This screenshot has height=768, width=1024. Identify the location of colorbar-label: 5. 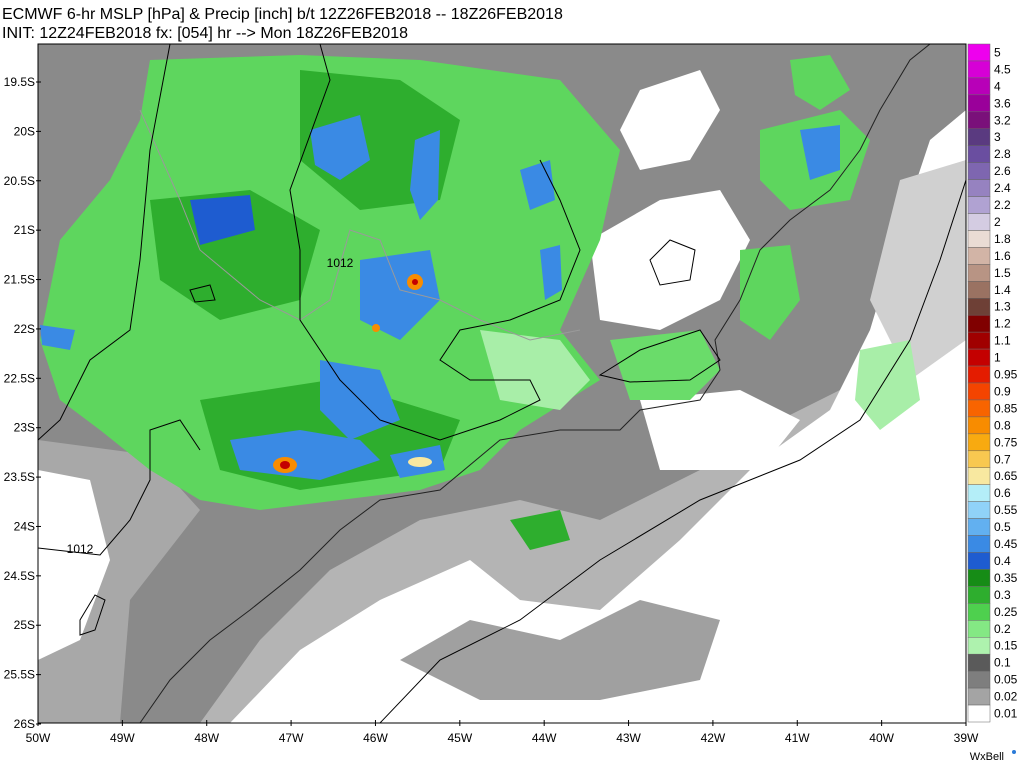
(997, 52).